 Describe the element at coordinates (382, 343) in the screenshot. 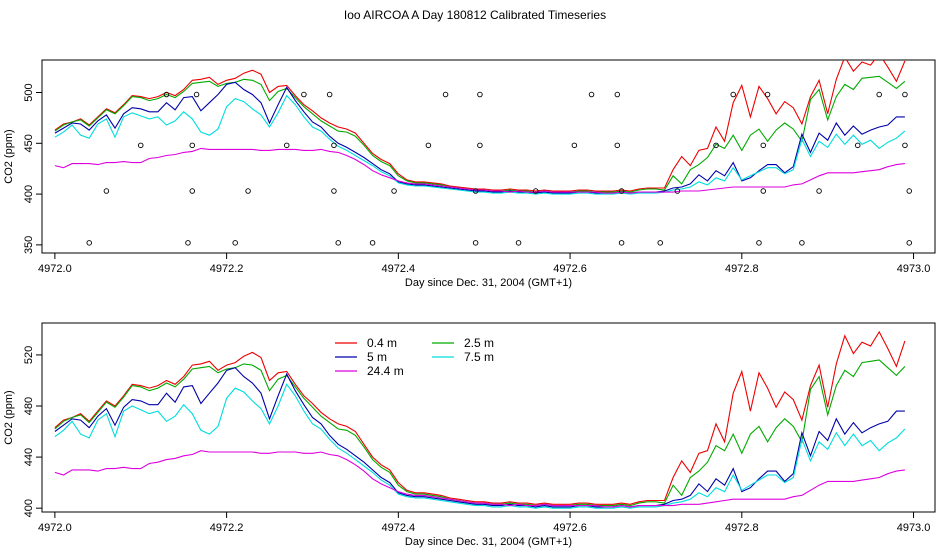

I see `legend-label: 0.4 m` at that location.